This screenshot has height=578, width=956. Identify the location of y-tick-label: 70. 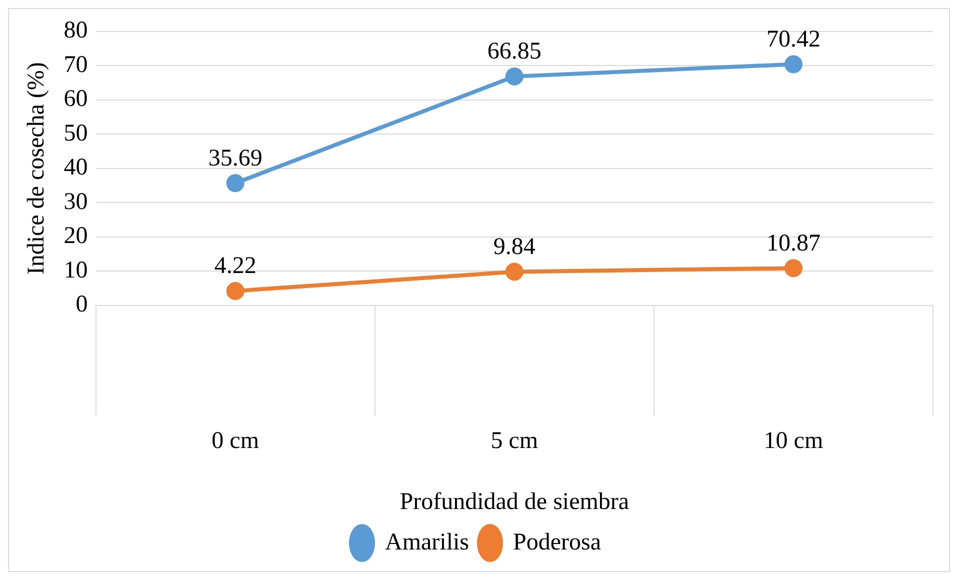
(76, 65).